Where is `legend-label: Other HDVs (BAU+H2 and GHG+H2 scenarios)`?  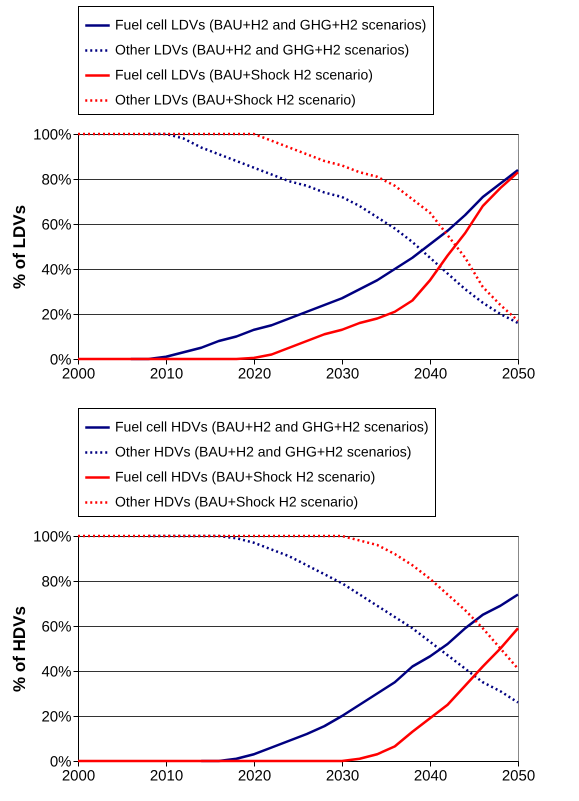 legend-label: Other HDVs (BAU+H2 and GHG+H2 scenarios) is located at coordinates (263, 452).